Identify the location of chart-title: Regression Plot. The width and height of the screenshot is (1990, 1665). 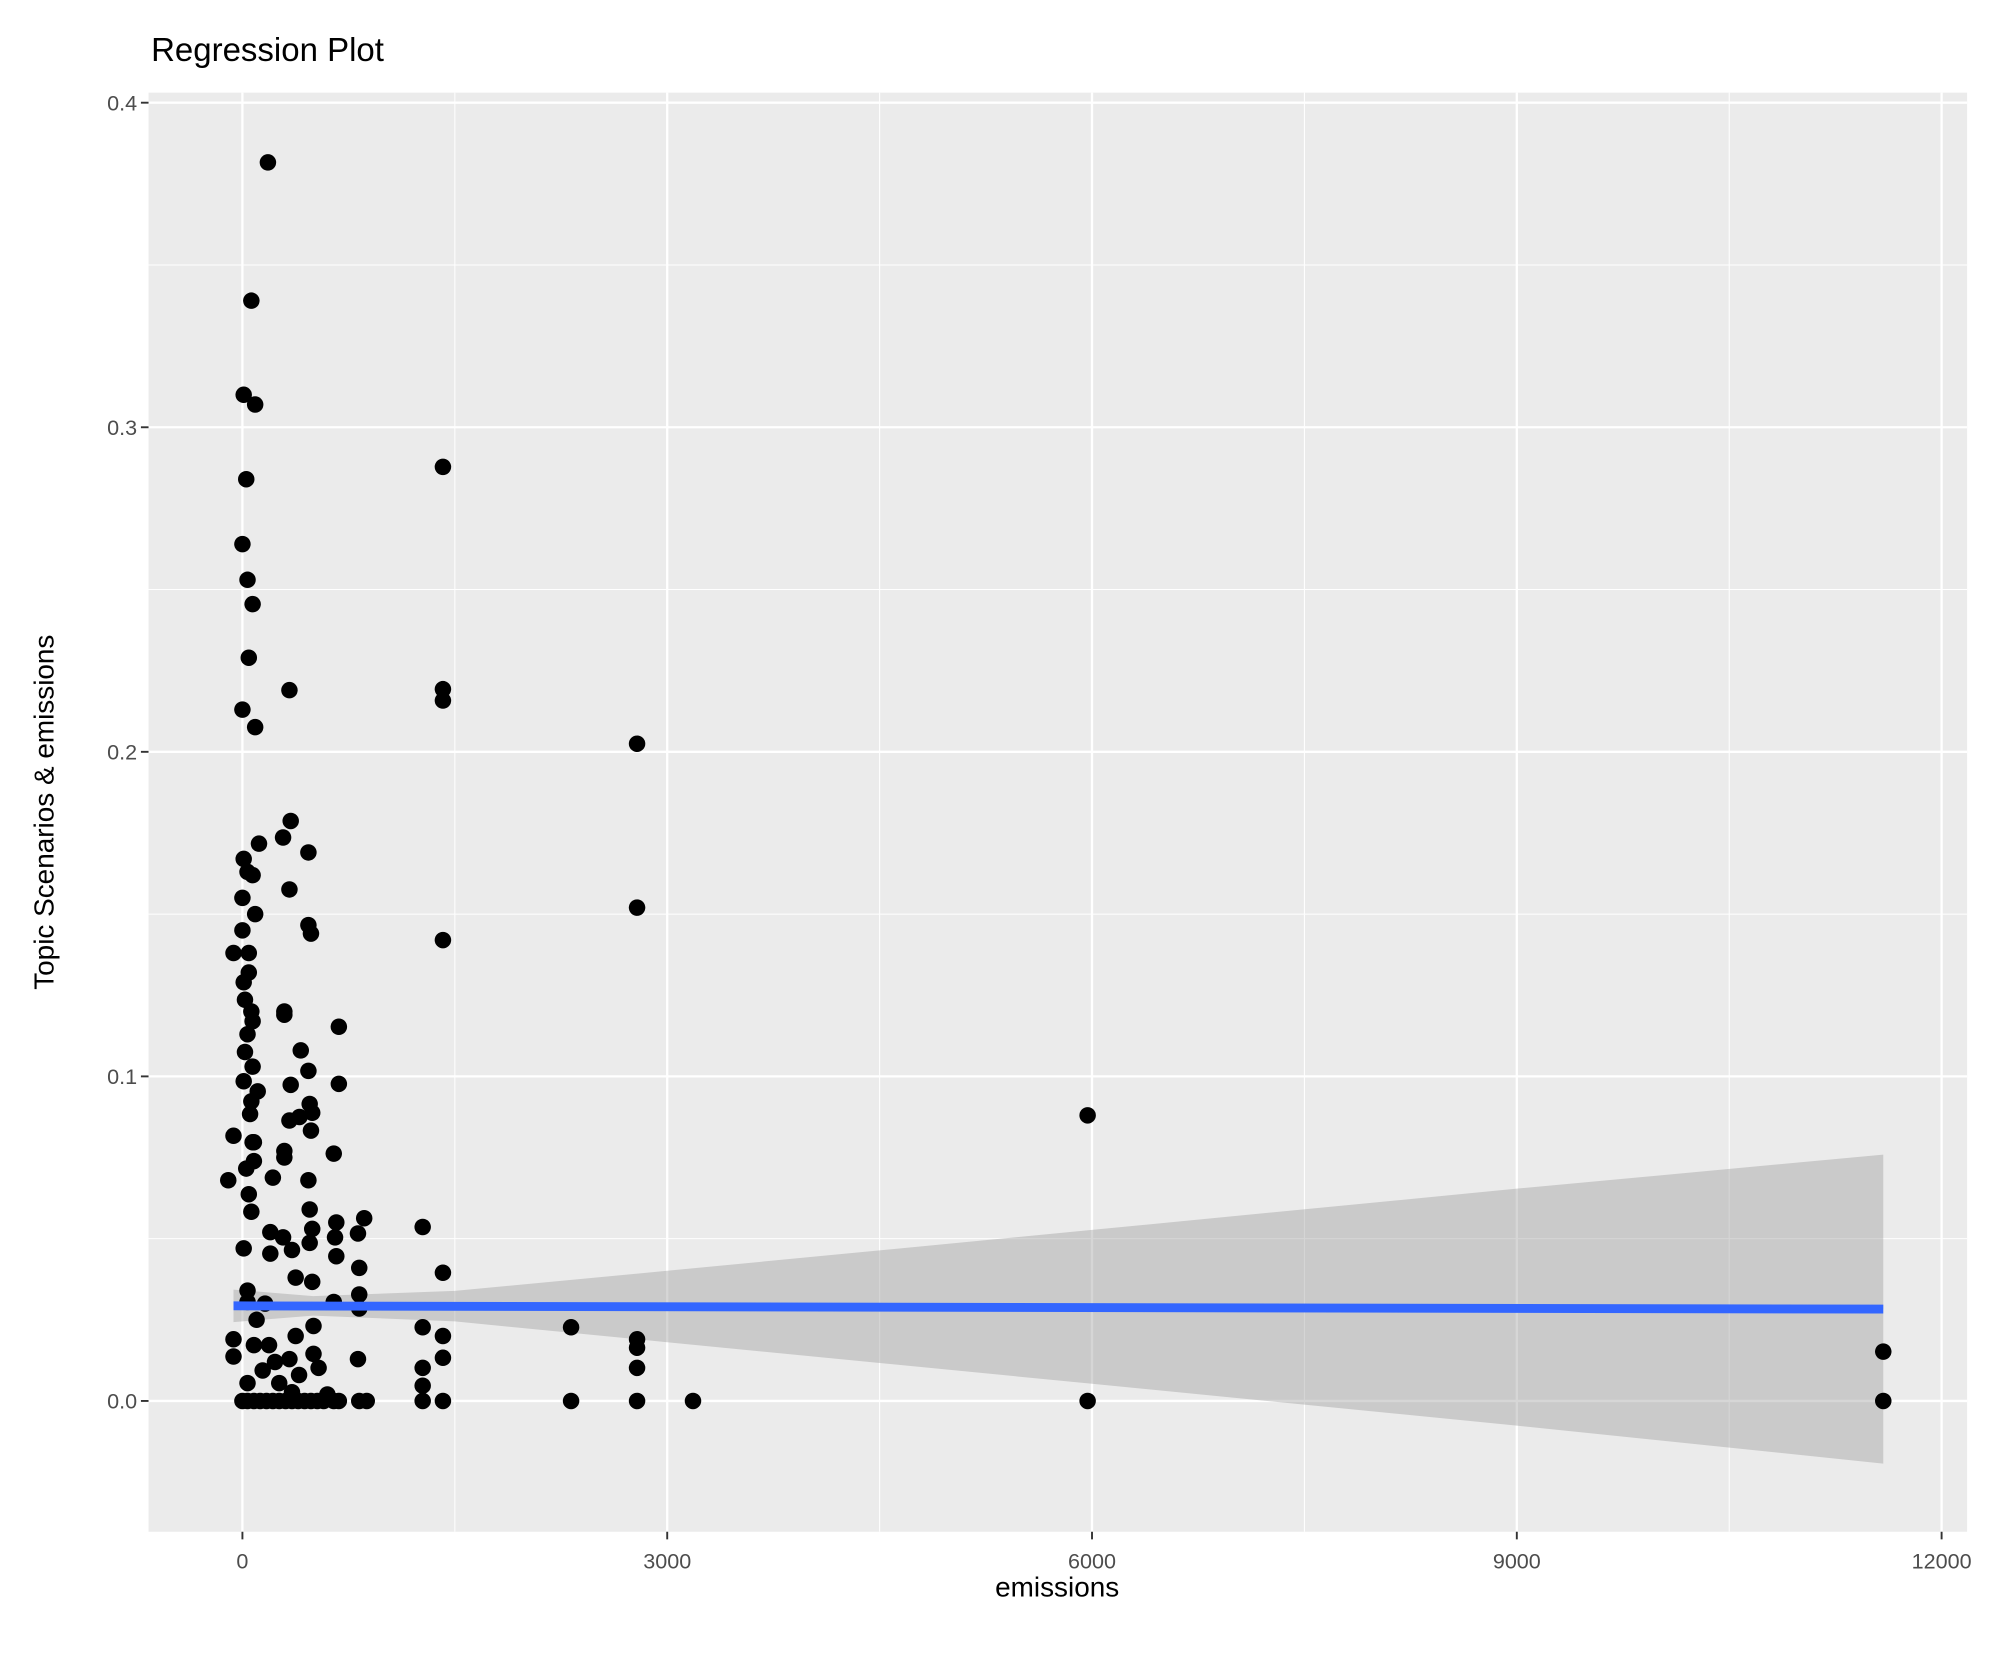
(267, 49).